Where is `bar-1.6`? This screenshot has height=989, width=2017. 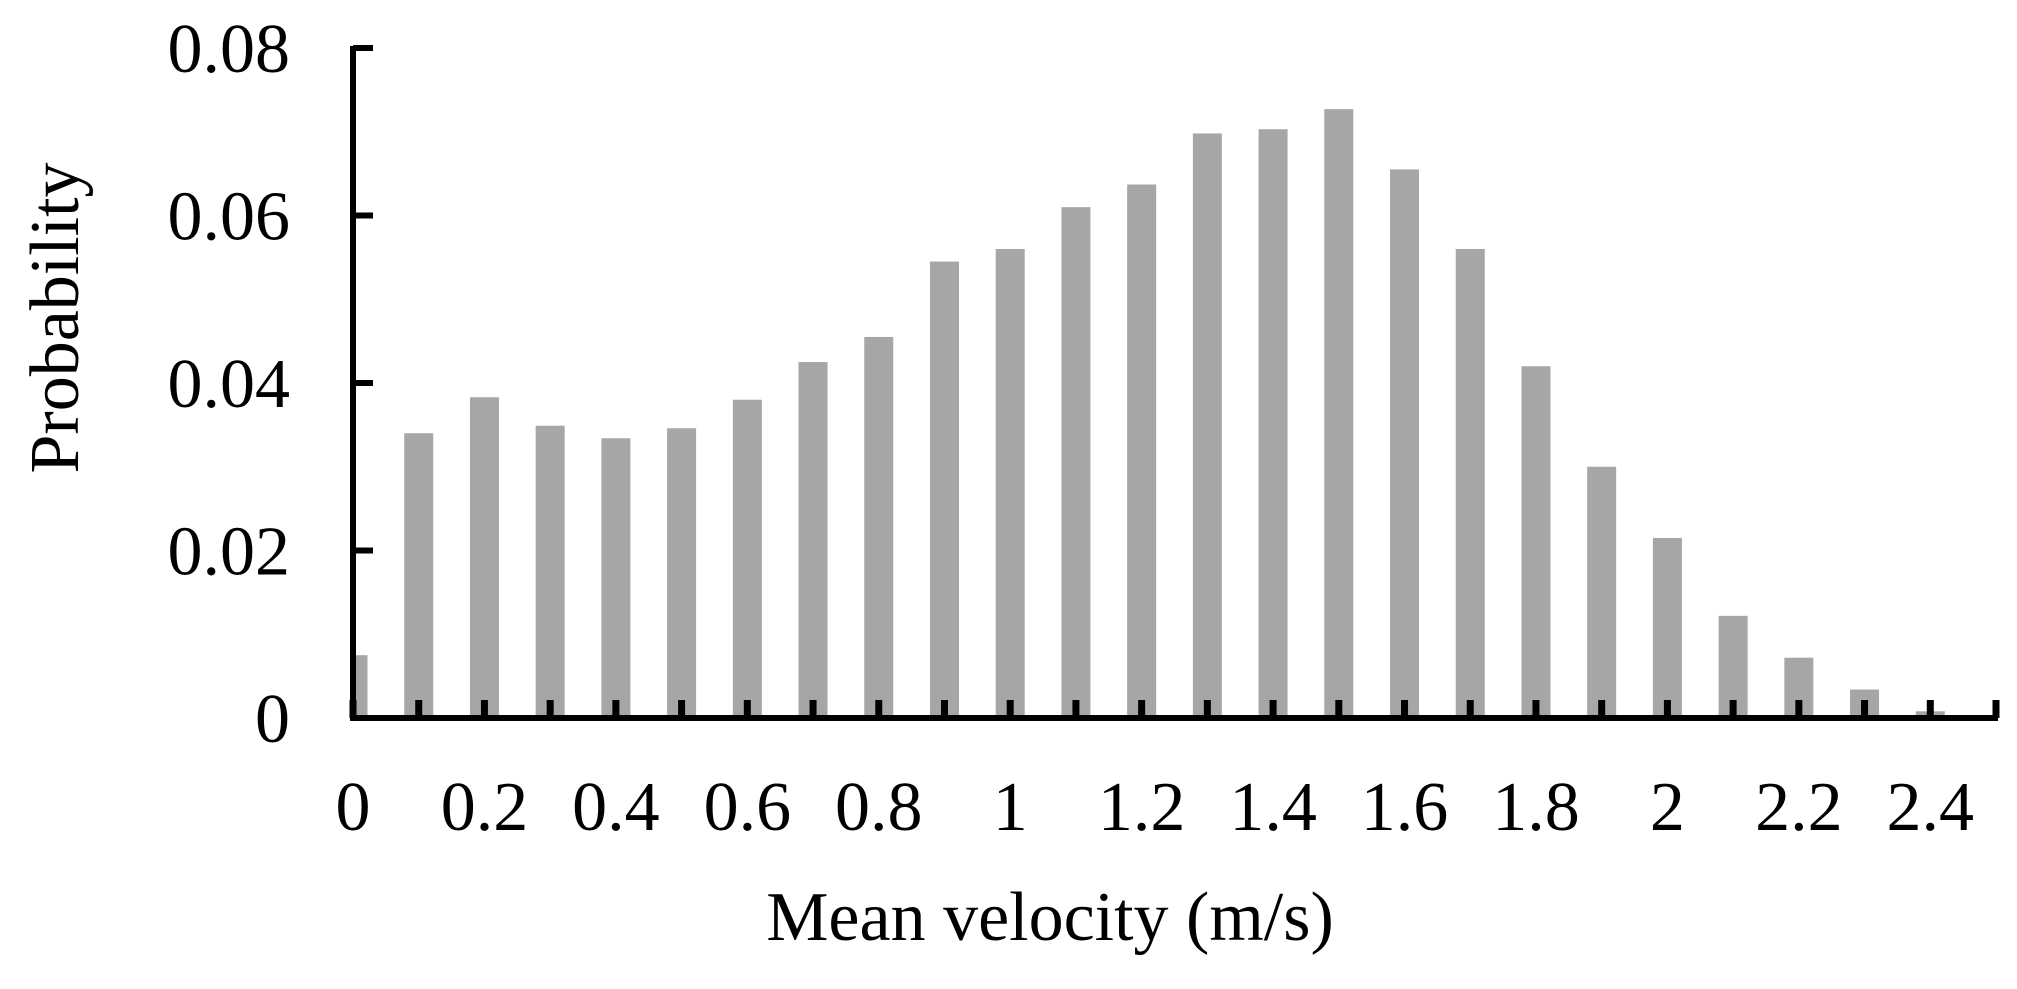 bar-1.6 is located at coordinates (1405, 443).